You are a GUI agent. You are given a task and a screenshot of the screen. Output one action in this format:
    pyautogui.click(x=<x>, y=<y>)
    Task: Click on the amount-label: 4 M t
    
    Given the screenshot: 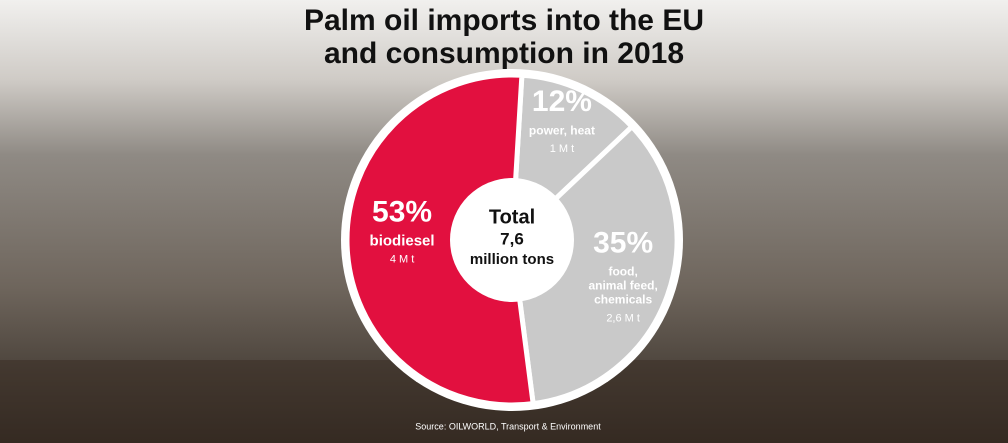 What is the action you would take?
    pyautogui.click(x=402, y=260)
    